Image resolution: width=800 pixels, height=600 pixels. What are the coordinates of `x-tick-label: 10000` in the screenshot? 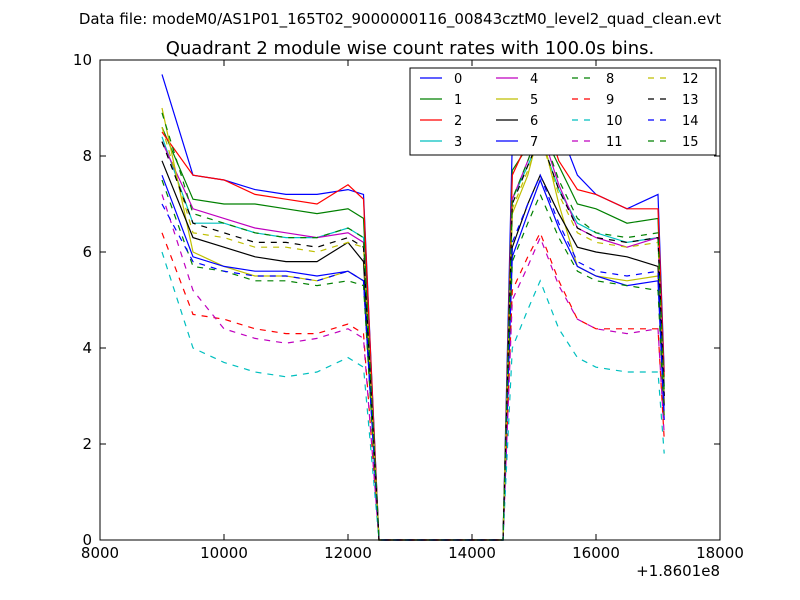 It's located at (224, 553).